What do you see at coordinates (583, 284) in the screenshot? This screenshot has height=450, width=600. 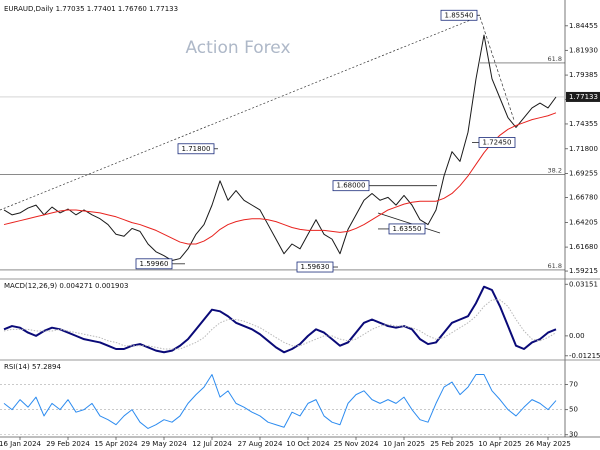 I see `y-tick-label: 0.03151` at bounding box center [583, 284].